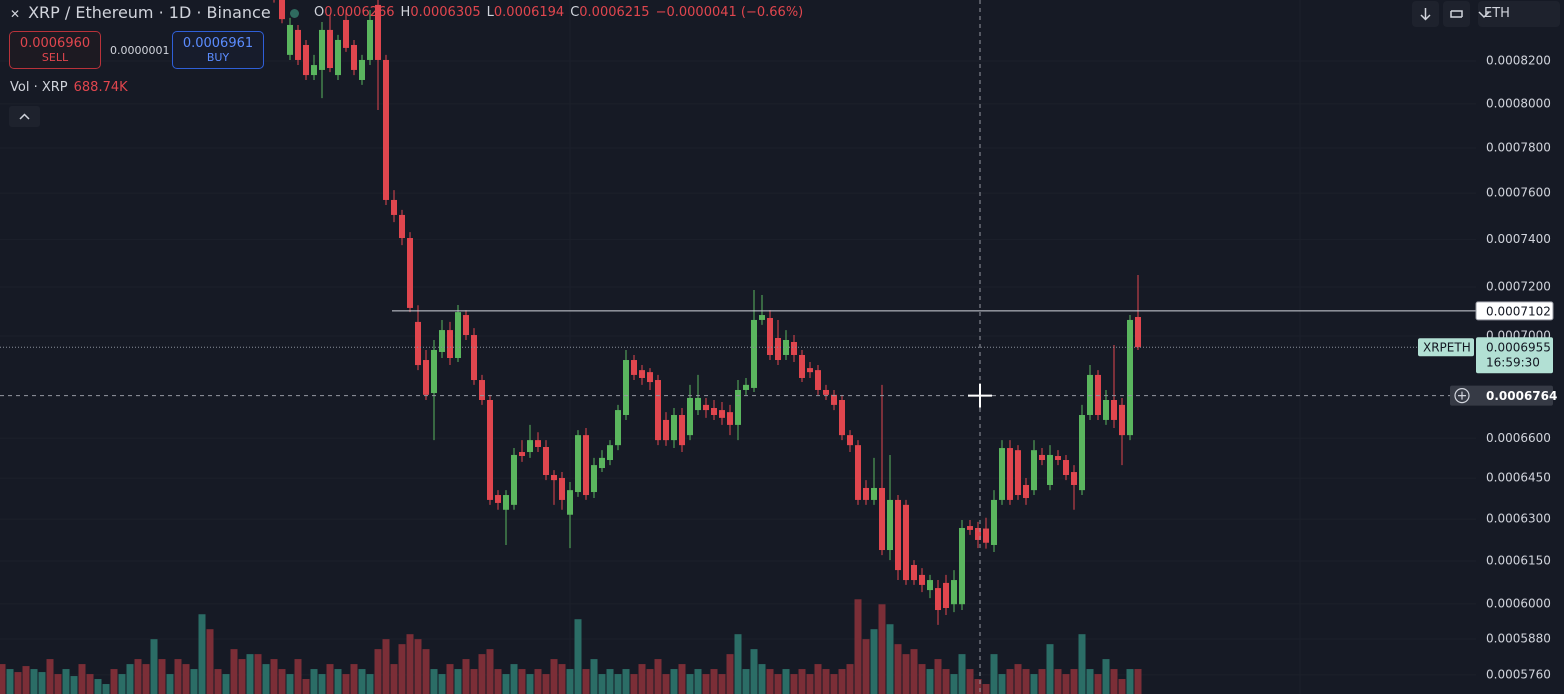 Image resolution: width=1564 pixels, height=694 pixels. I want to click on sell-button: 0.0006960 SELL, so click(55, 50).